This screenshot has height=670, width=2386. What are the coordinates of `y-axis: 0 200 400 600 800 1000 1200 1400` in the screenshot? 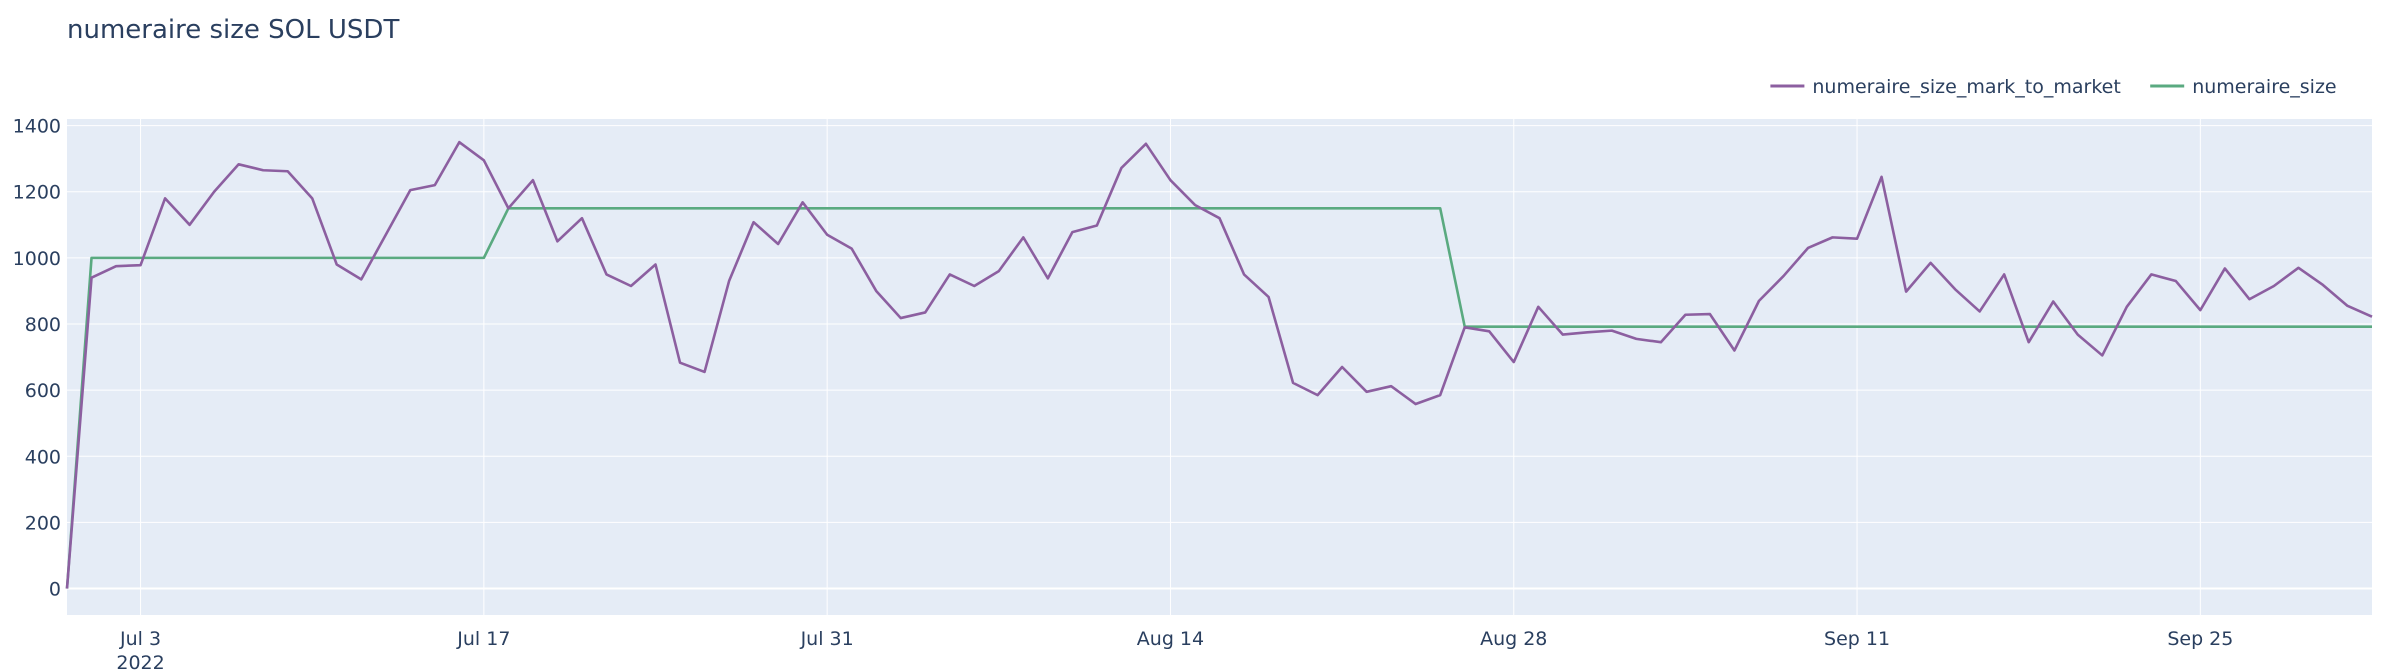 It's located at (37, 358).